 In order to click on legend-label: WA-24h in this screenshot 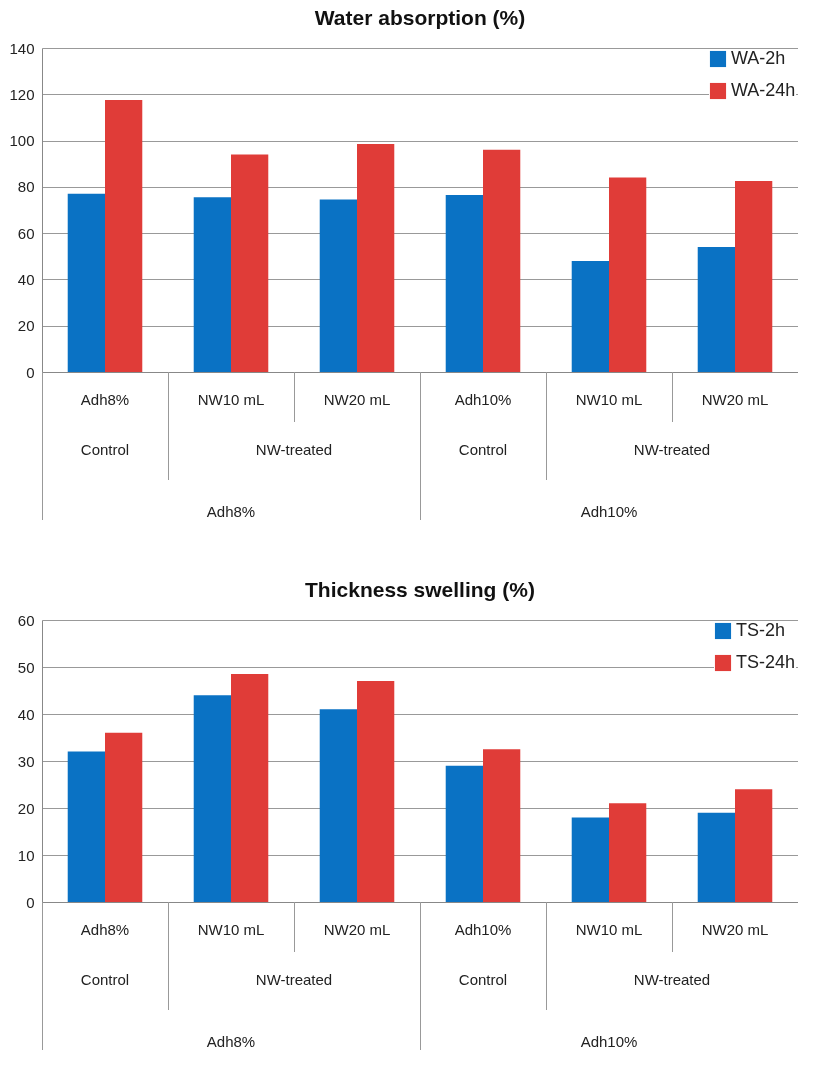, I will do `click(763, 90)`.